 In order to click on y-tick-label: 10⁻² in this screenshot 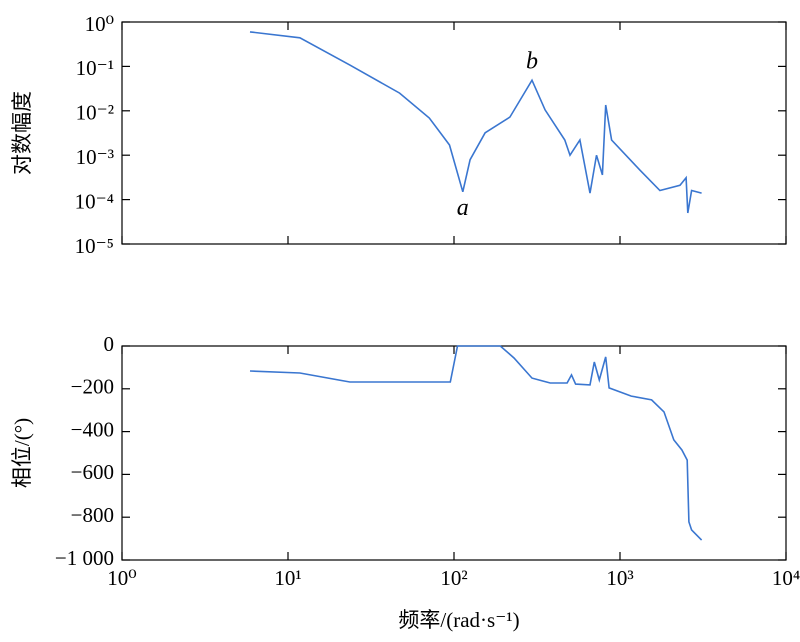, I will do `click(95, 113)`.